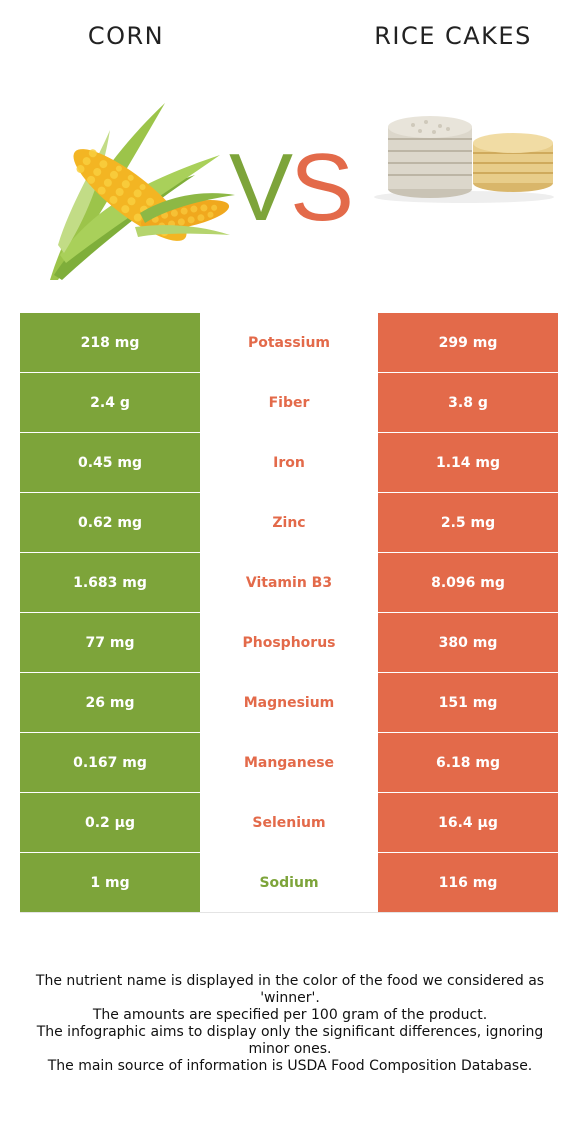 The width and height of the screenshot is (580, 1144). I want to click on left-food-title: CORN, so click(126, 36).